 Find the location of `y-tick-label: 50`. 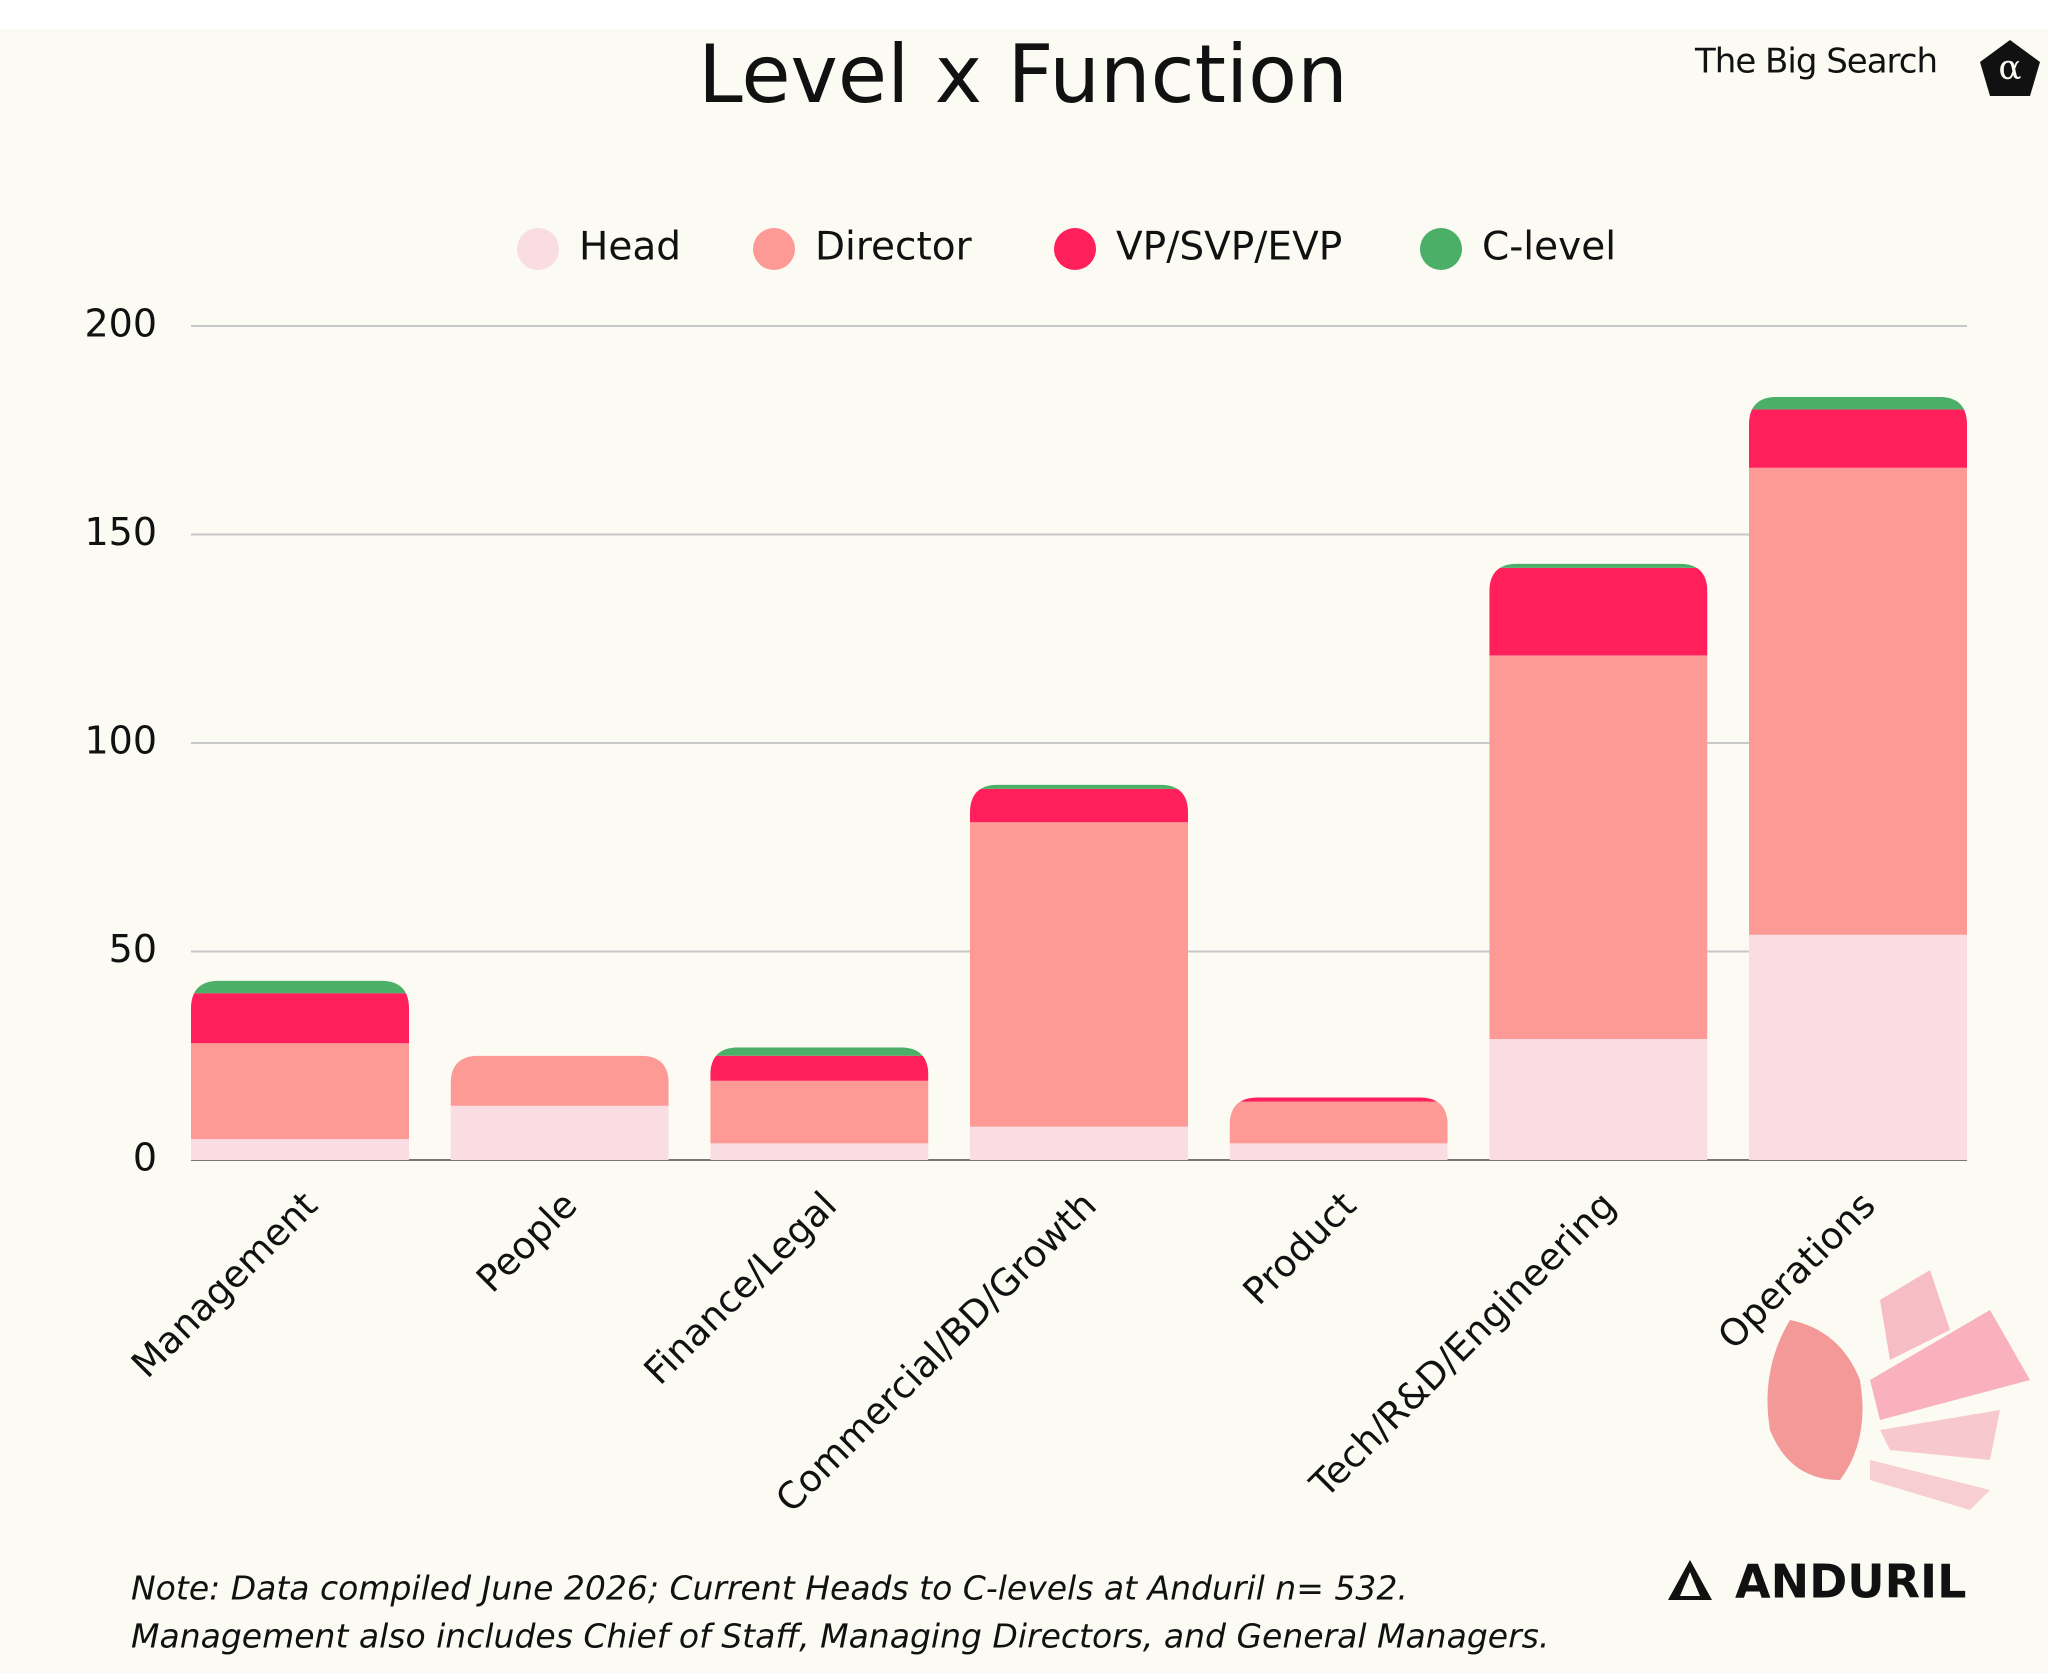

y-tick-label: 50 is located at coordinates (133, 949).